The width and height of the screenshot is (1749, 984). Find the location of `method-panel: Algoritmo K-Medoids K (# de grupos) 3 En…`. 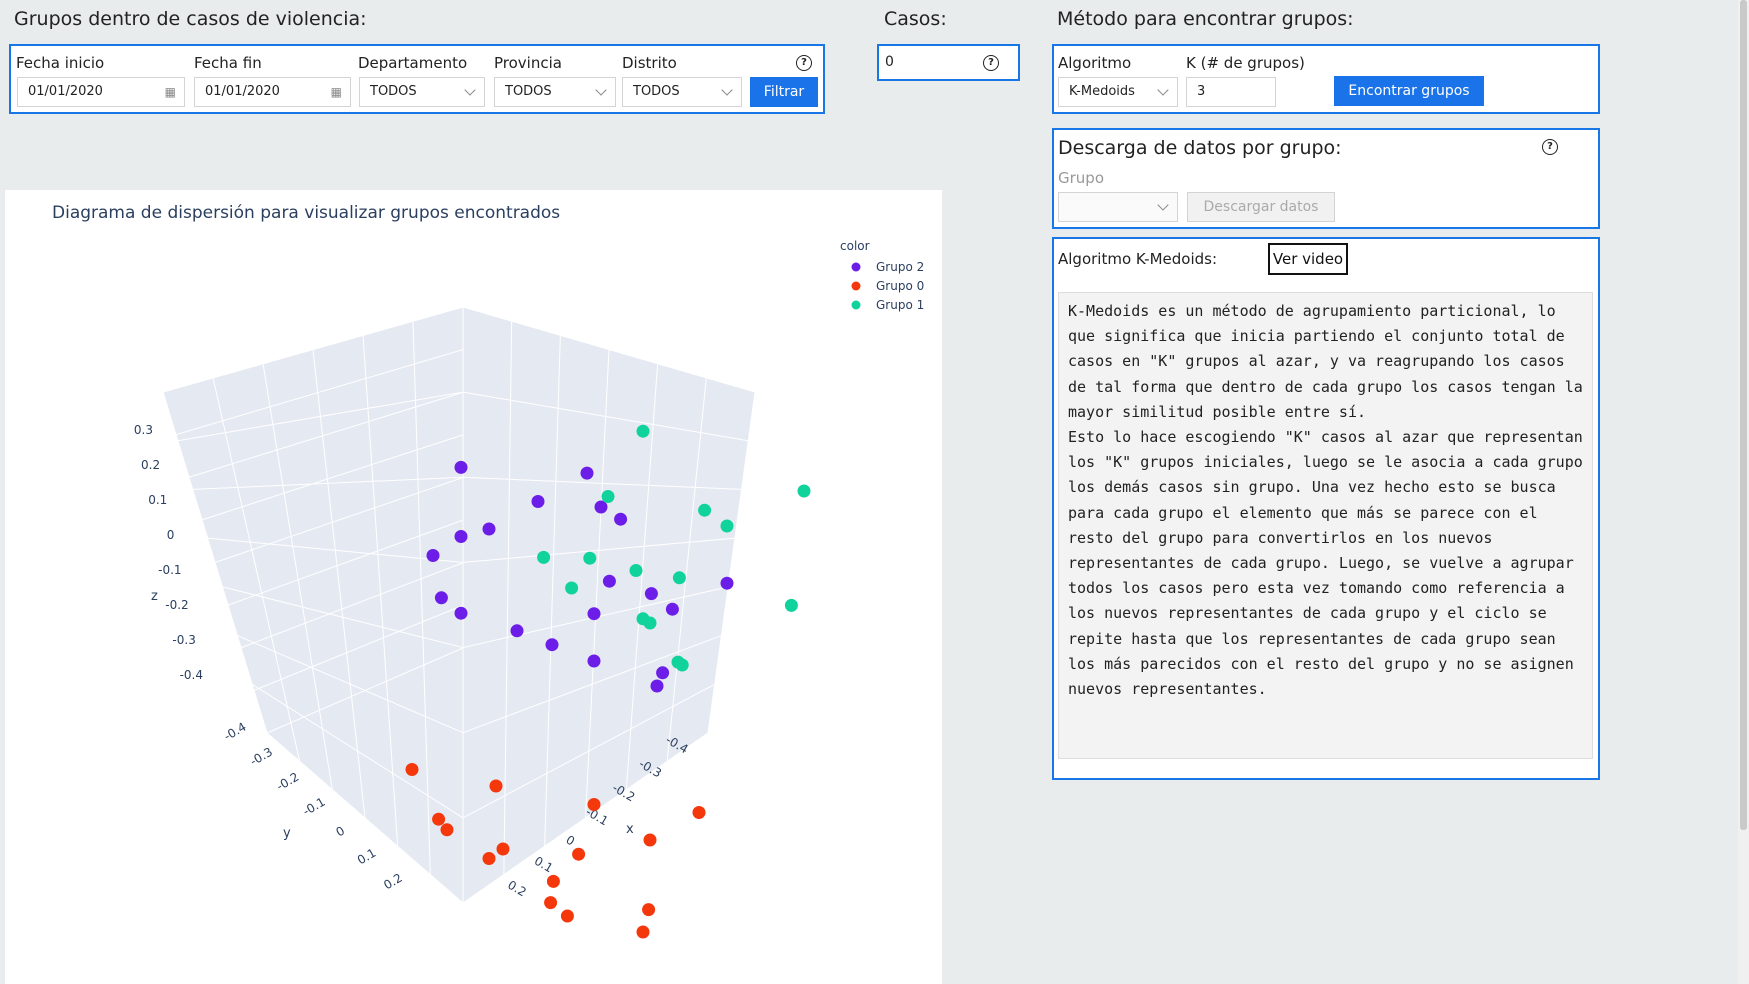

method-panel: Algoritmo K-Medoids K (# de grupos) 3 En… is located at coordinates (1326, 79).